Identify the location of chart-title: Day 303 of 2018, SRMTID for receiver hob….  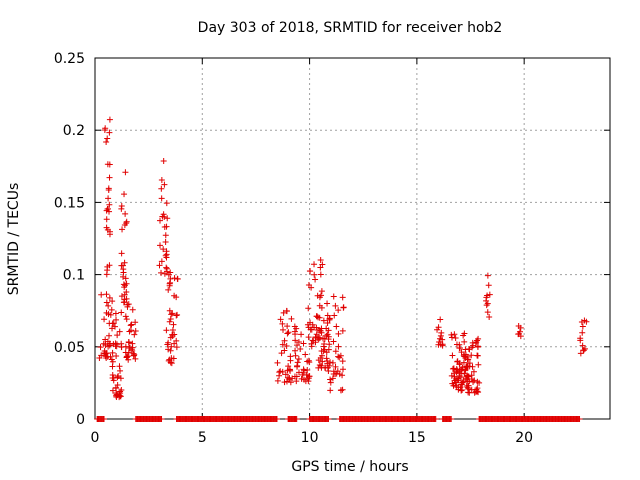
(350, 28).